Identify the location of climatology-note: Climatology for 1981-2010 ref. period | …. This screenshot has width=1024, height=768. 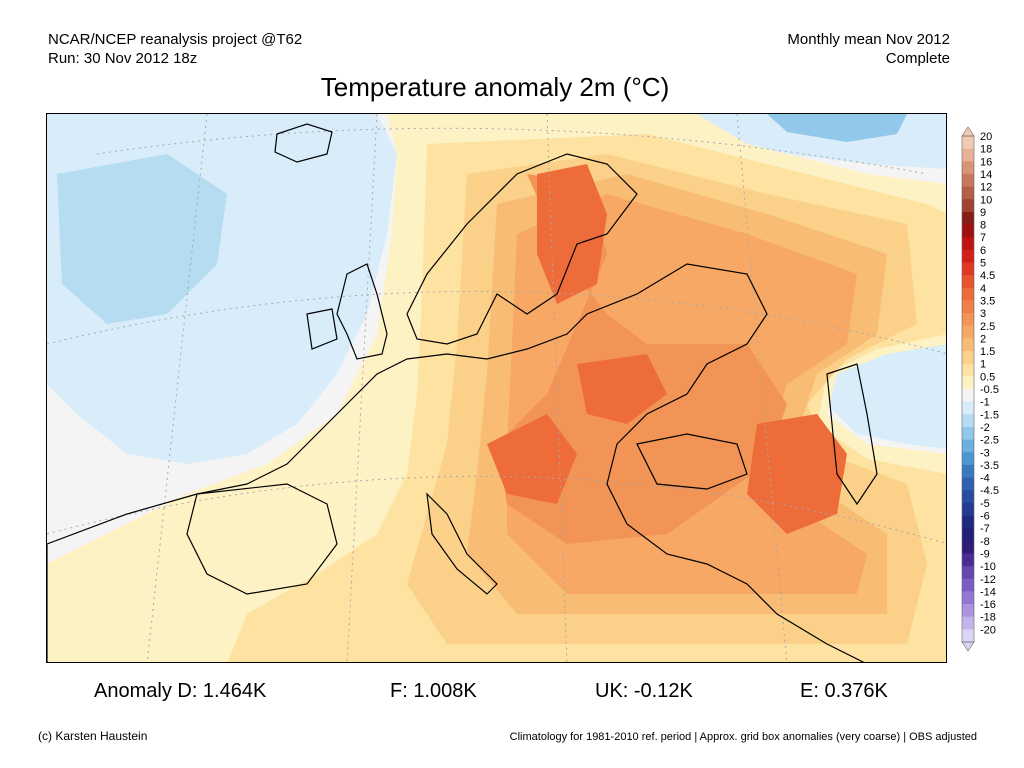
(743, 737).